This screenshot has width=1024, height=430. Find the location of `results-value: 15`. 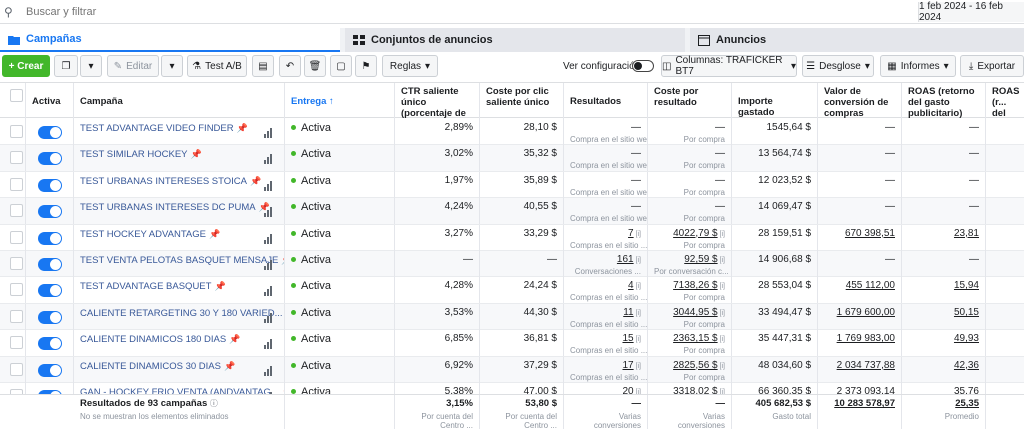

results-value: 15 is located at coordinates (628, 339).